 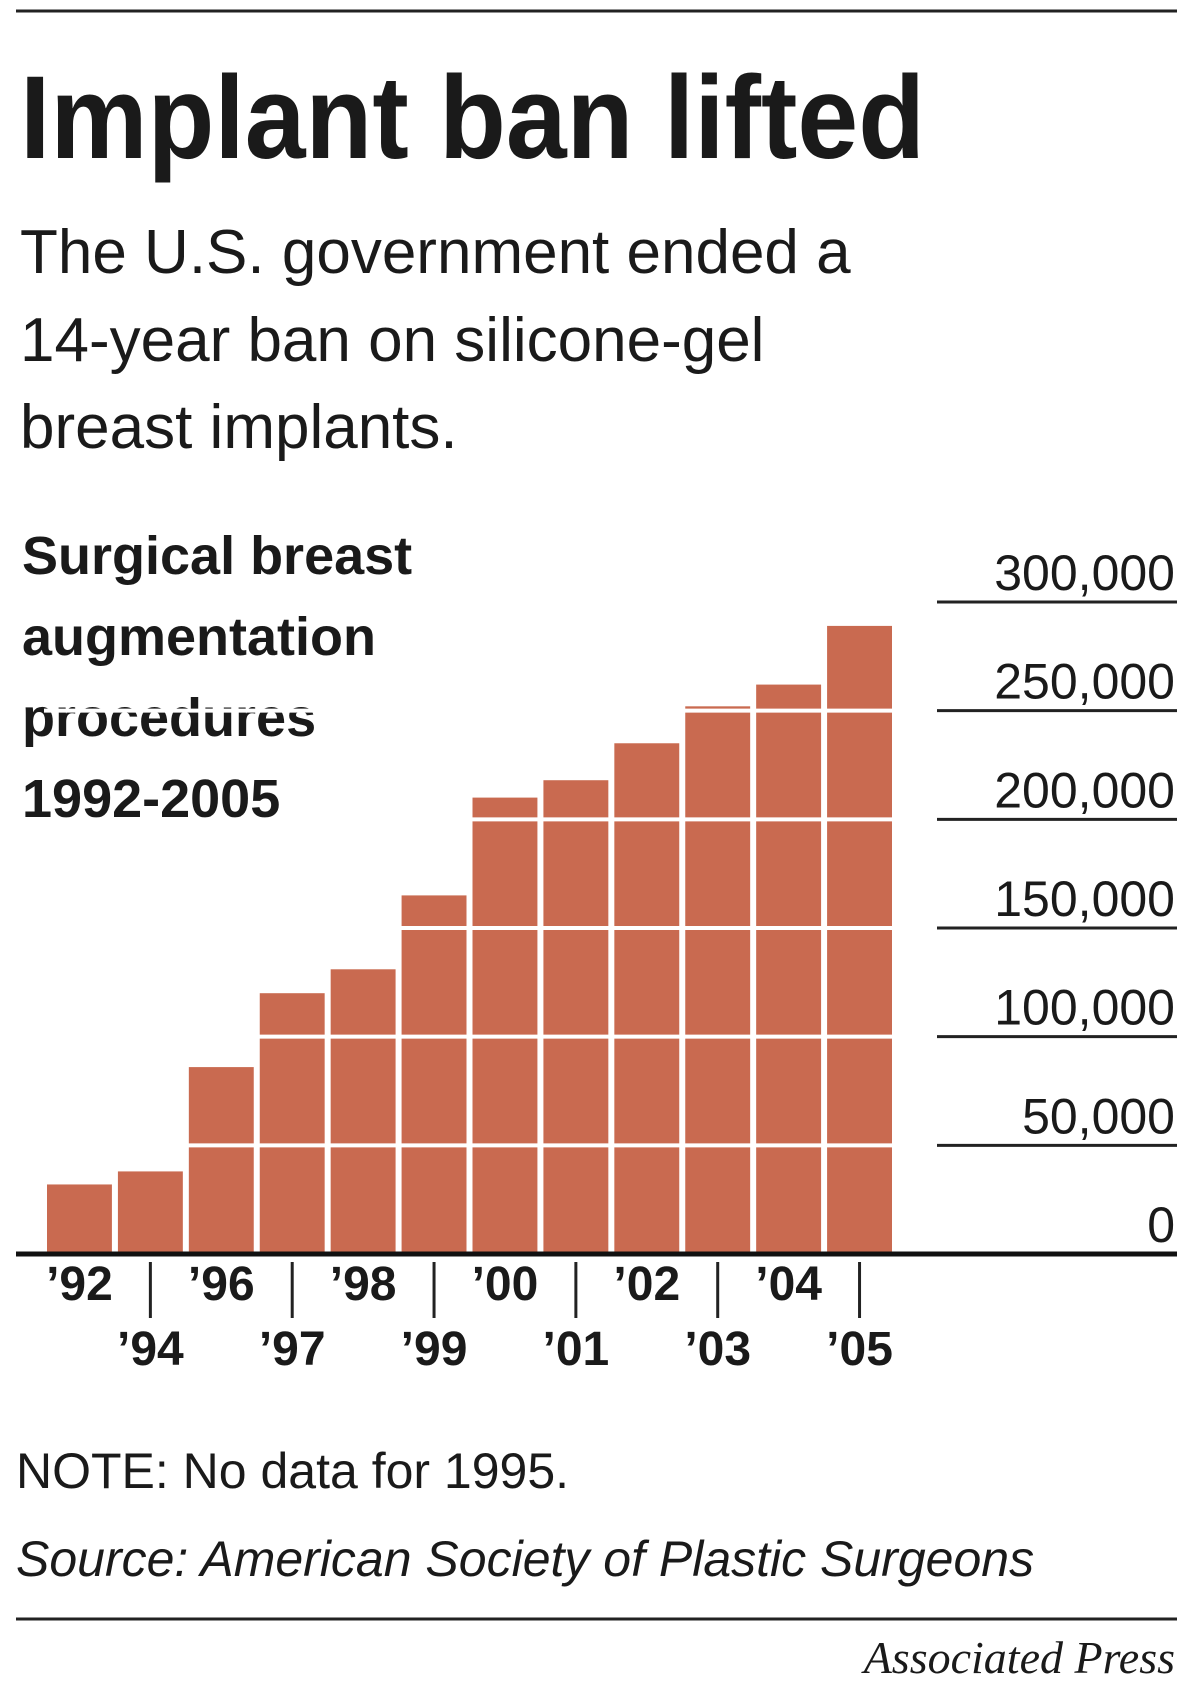 What do you see at coordinates (1084, 573) in the screenshot?
I see `y-tick-label: 300,000` at bounding box center [1084, 573].